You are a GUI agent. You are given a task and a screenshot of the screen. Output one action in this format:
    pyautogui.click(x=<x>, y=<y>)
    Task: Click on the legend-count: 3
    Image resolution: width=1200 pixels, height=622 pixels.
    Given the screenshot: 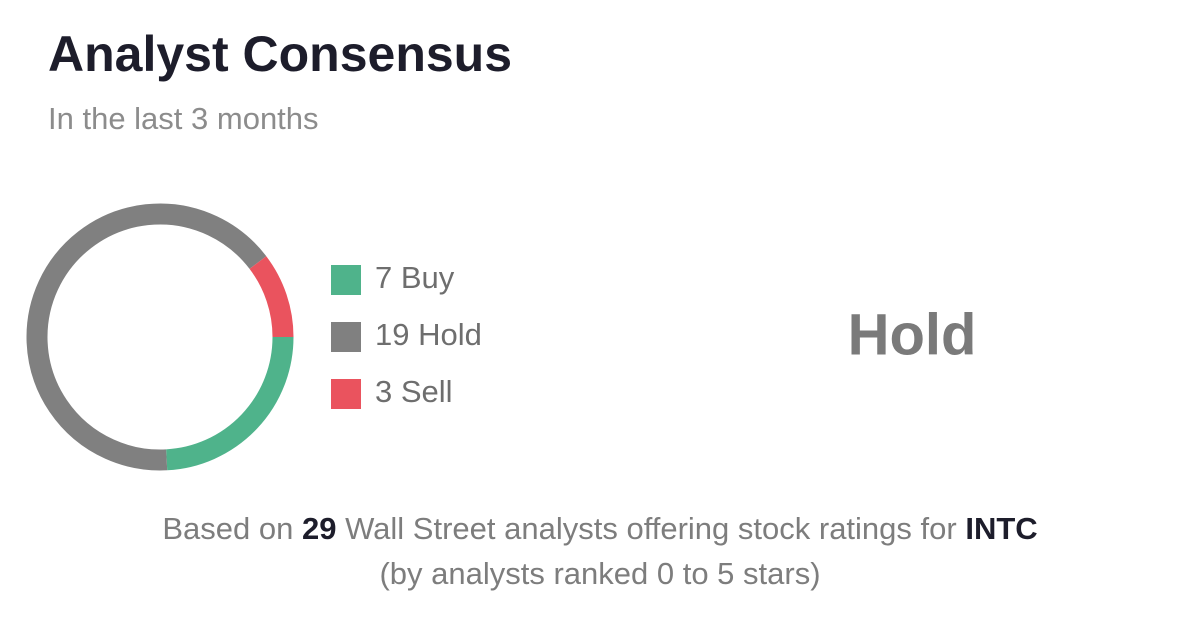 What is the action you would take?
    pyautogui.click(x=383, y=391)
    